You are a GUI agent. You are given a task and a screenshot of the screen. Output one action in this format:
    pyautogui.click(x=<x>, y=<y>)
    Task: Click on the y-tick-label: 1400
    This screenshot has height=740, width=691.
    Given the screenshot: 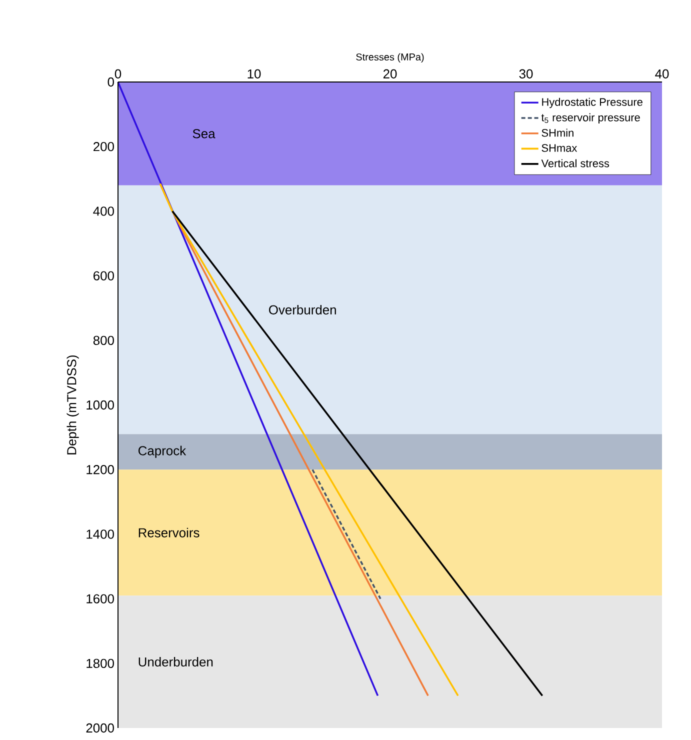 What is the action you would take?
    pyautogui.click(x=100, y=534)
    